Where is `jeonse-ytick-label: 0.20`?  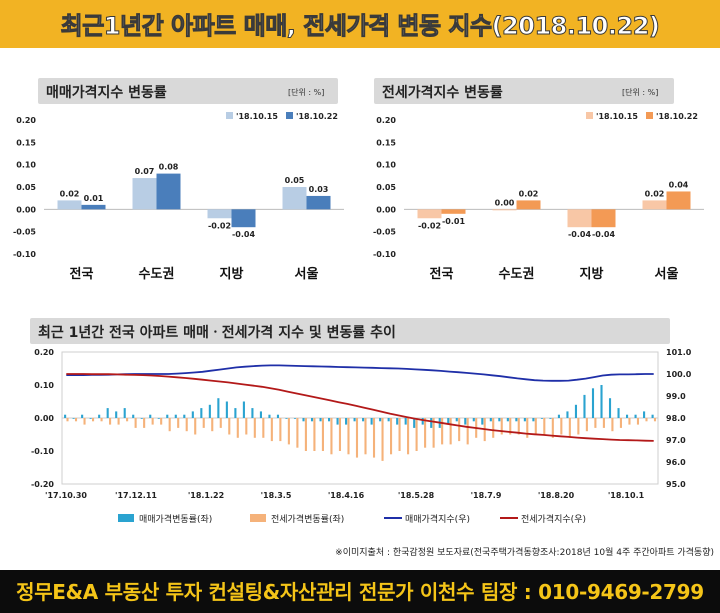
jeonse-ytick-label: 0.20 is located at coordinates (386, 120).